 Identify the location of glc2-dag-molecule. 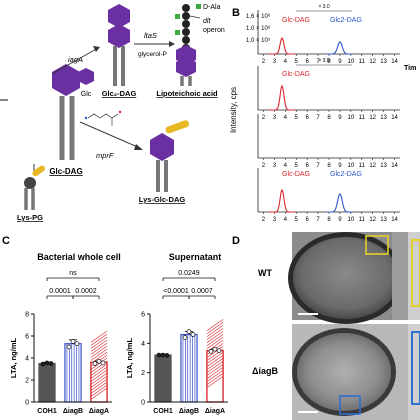
(119, 45).